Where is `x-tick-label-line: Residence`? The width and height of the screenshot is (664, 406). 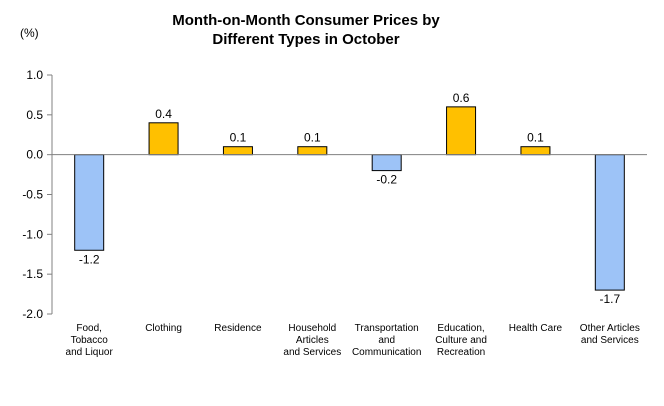
x-tick-label-line: Residence is located at coordinates (238, 328).